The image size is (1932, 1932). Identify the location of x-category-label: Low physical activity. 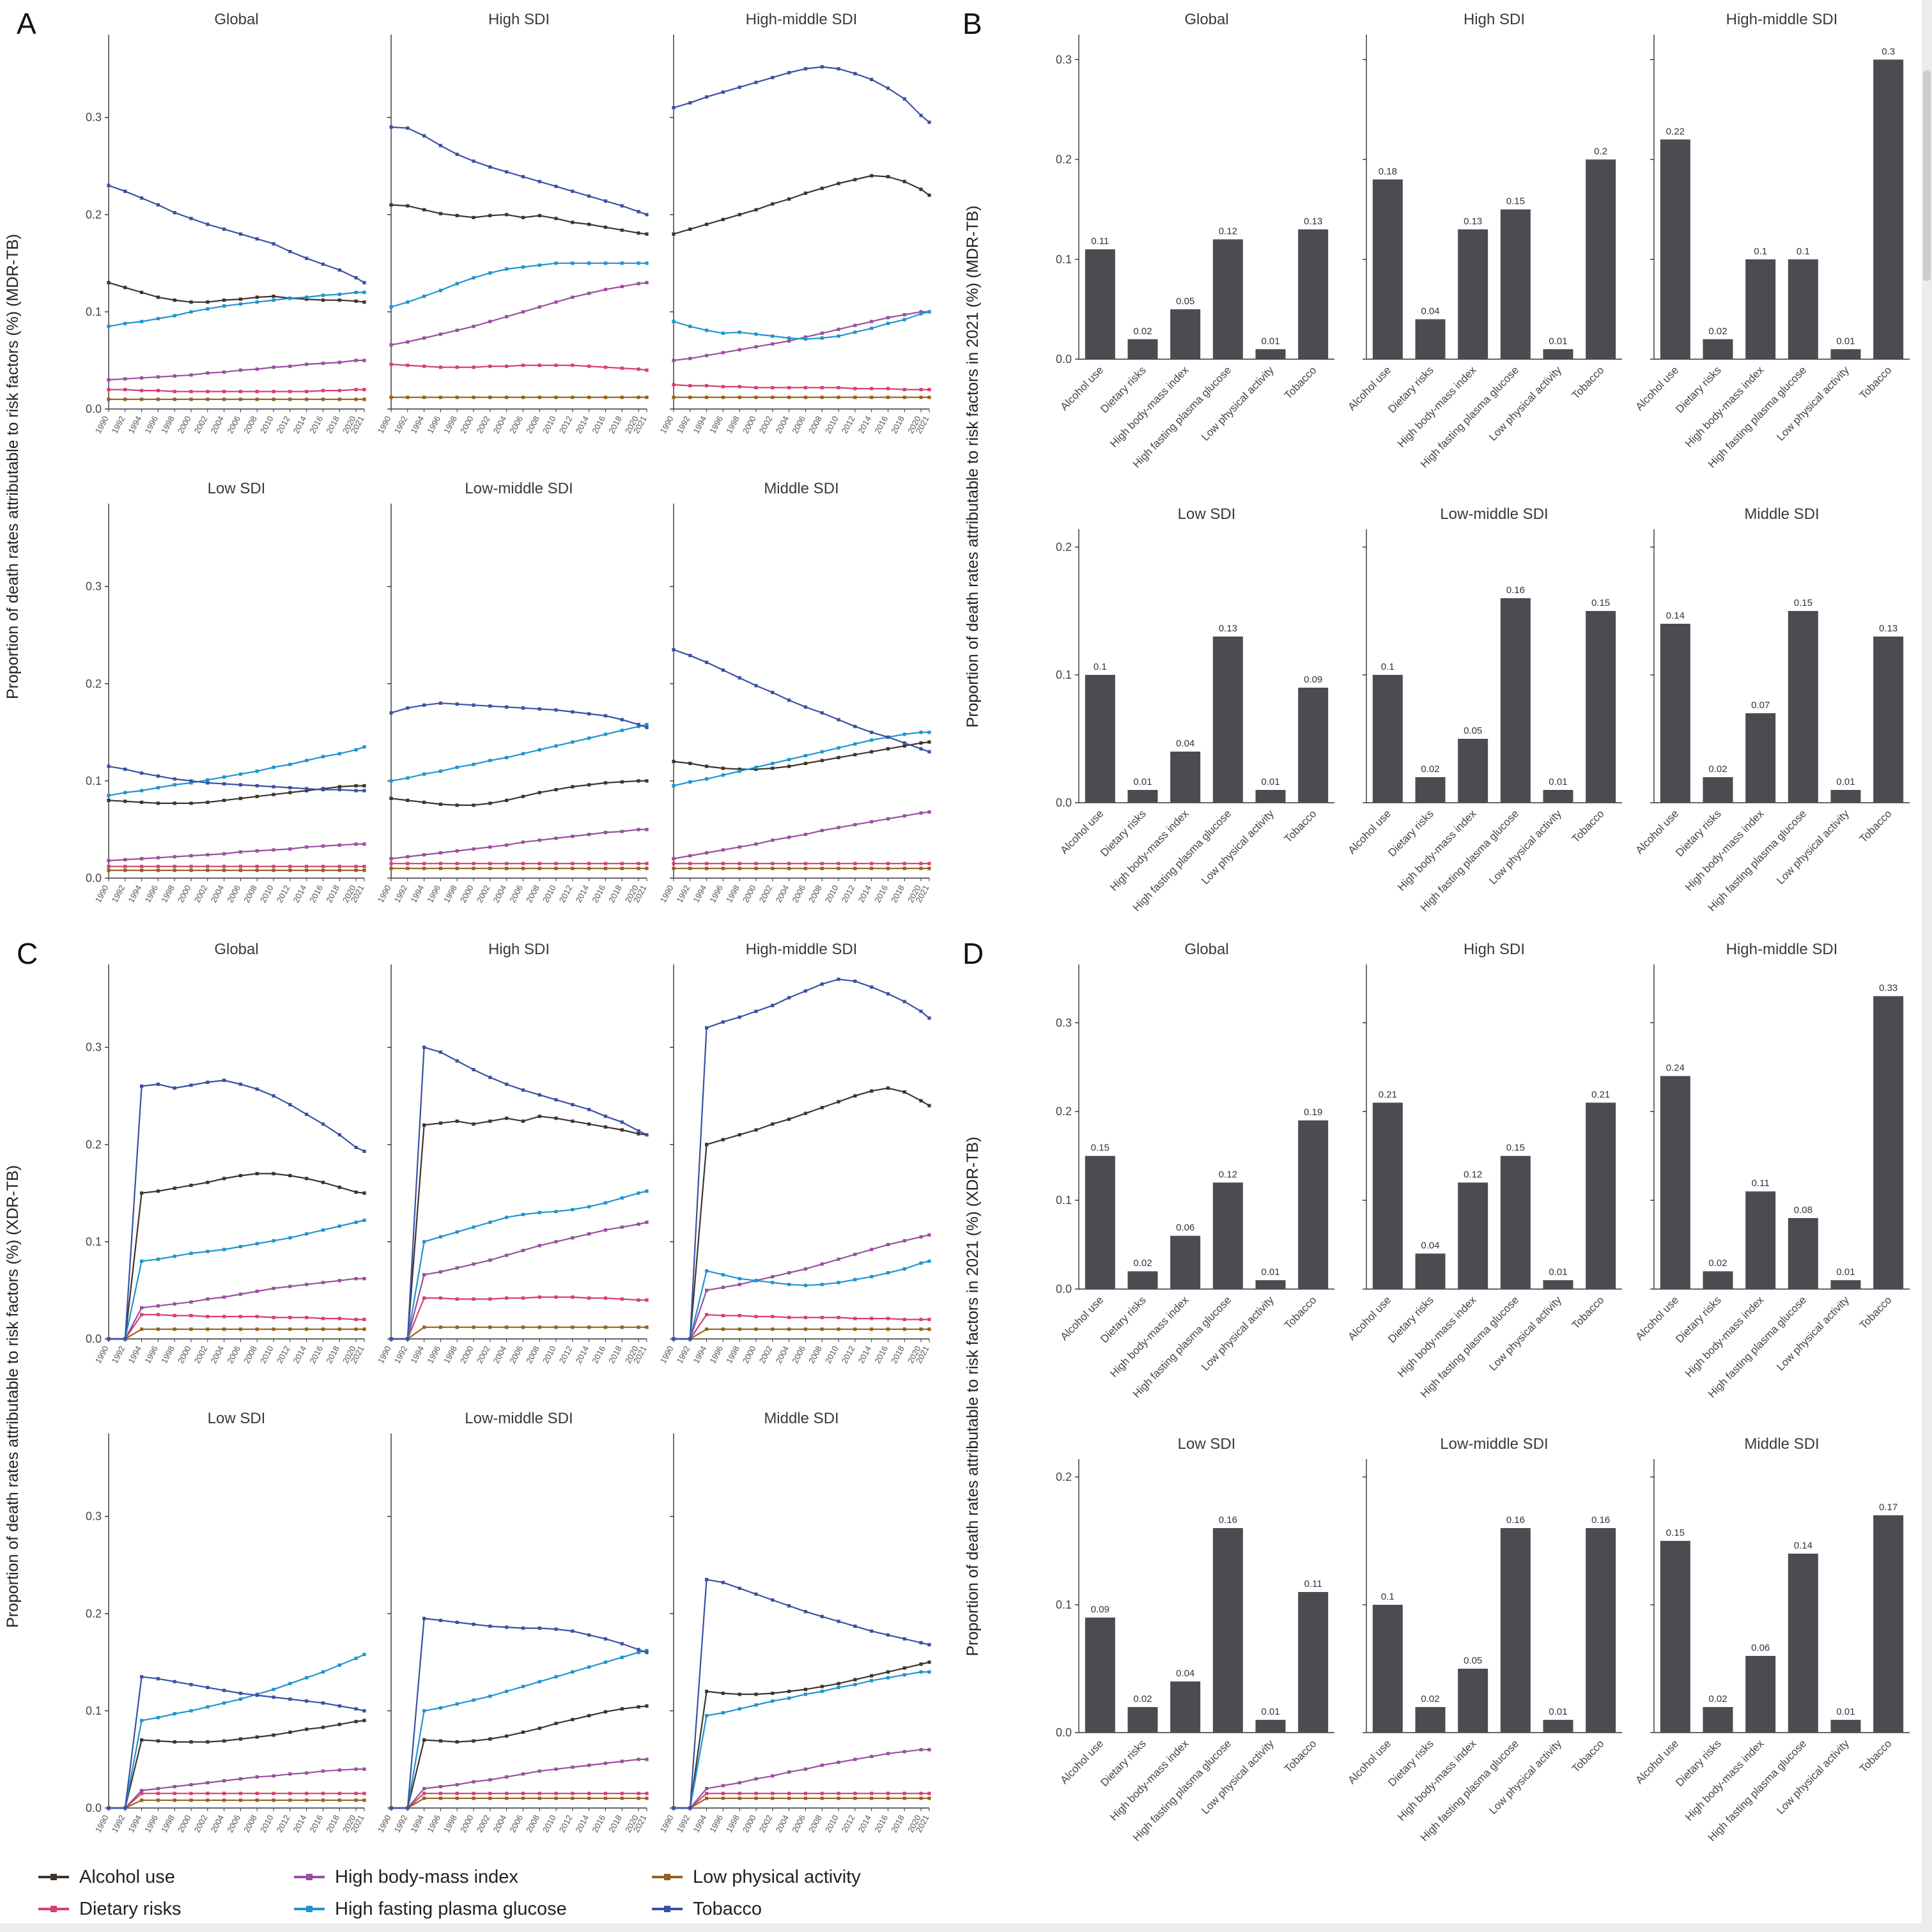
(1812, 404).